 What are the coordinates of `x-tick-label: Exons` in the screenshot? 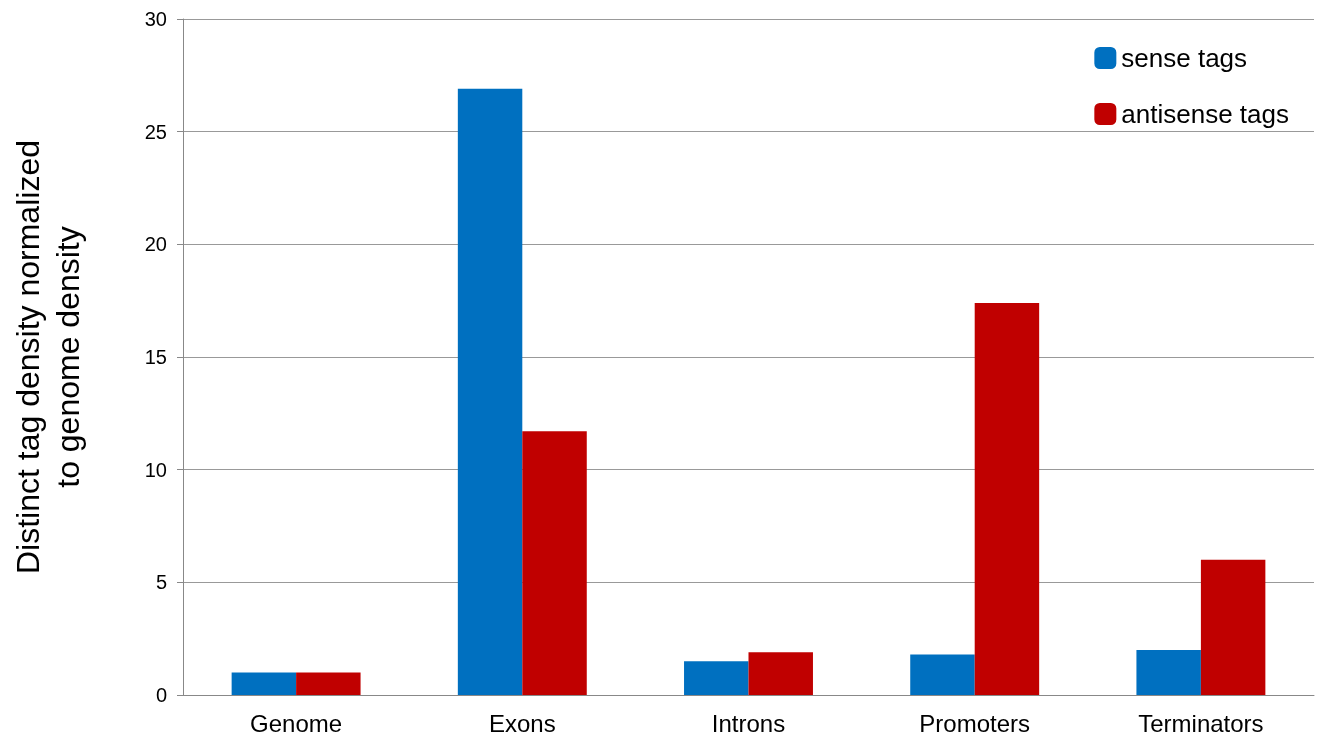 It's located at (522, 723).